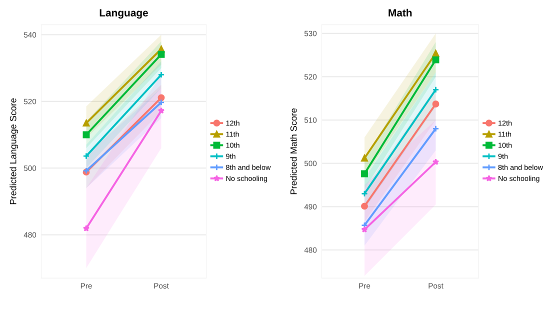  What do you see at coordinates (400, 12) in the screenshot?
I see `chart-title: Math` at bounding box center [400, 12].